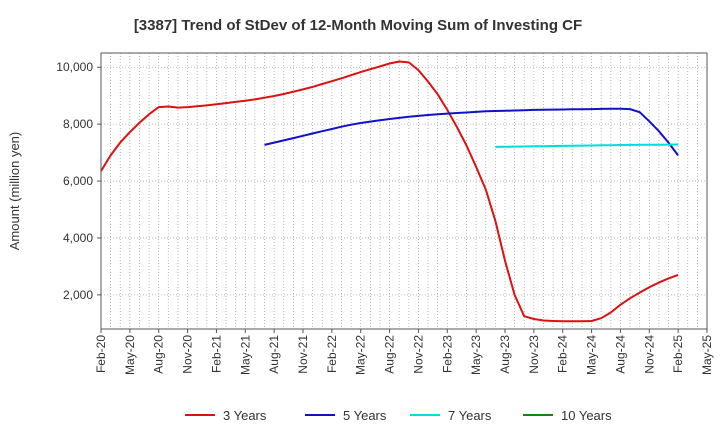 Image resolution: width=720 pixels, height=440 pixels. I want to click on legend-label: 10 Years, so click(586, 415).